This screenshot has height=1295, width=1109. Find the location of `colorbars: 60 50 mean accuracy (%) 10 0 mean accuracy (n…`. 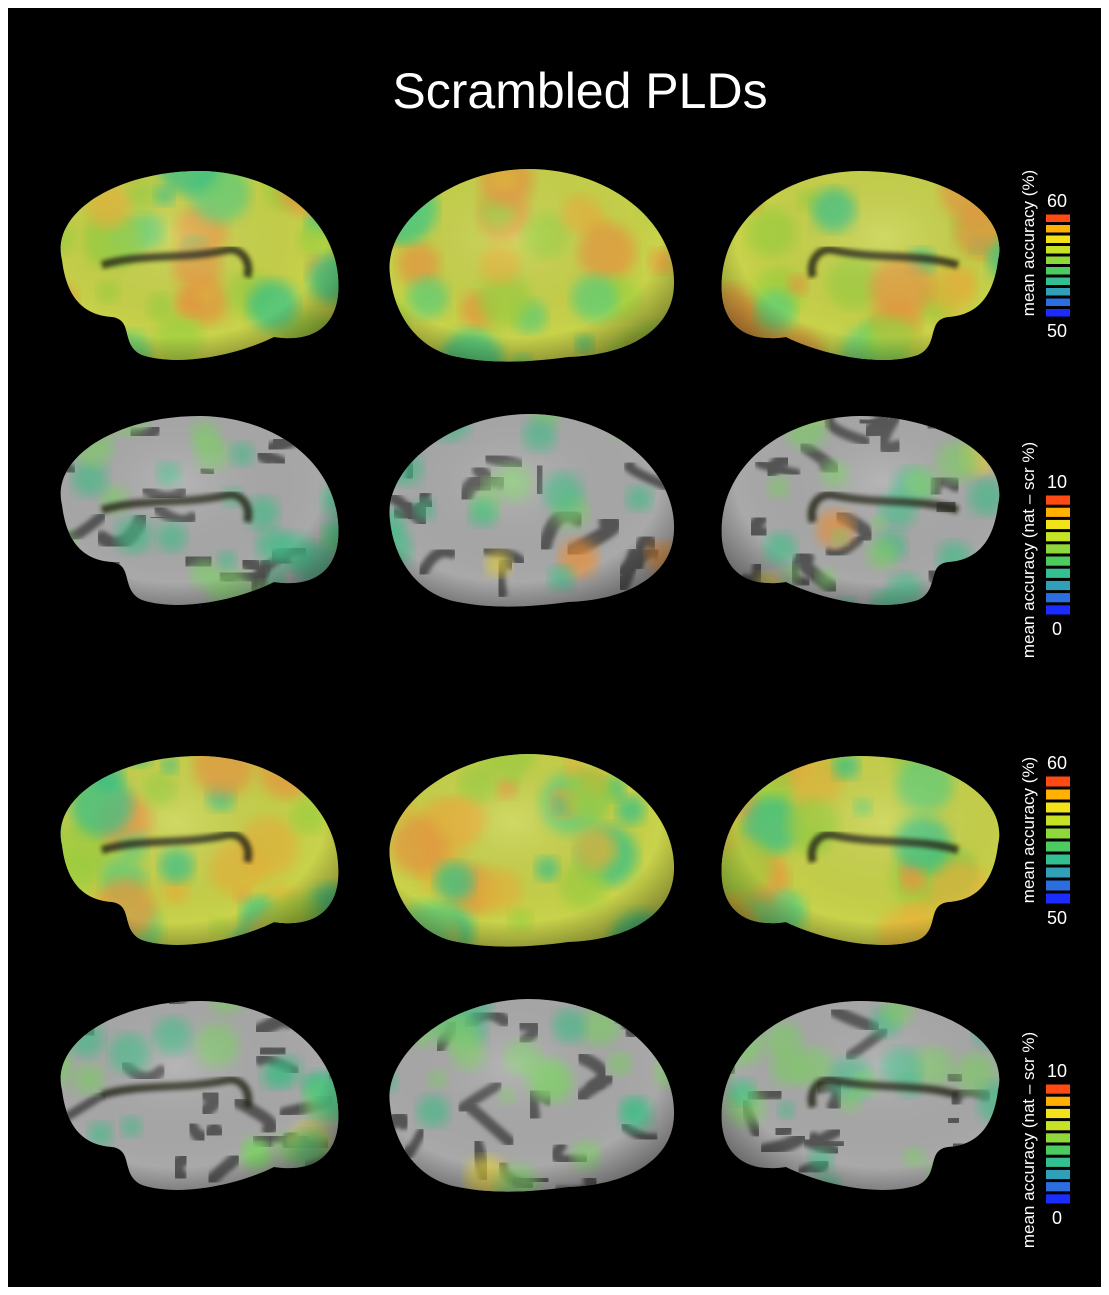

colorbars: 60 50 mean accuracy (%) 10 0 mean accuracy (n… is located at coordinates (1044, 709).